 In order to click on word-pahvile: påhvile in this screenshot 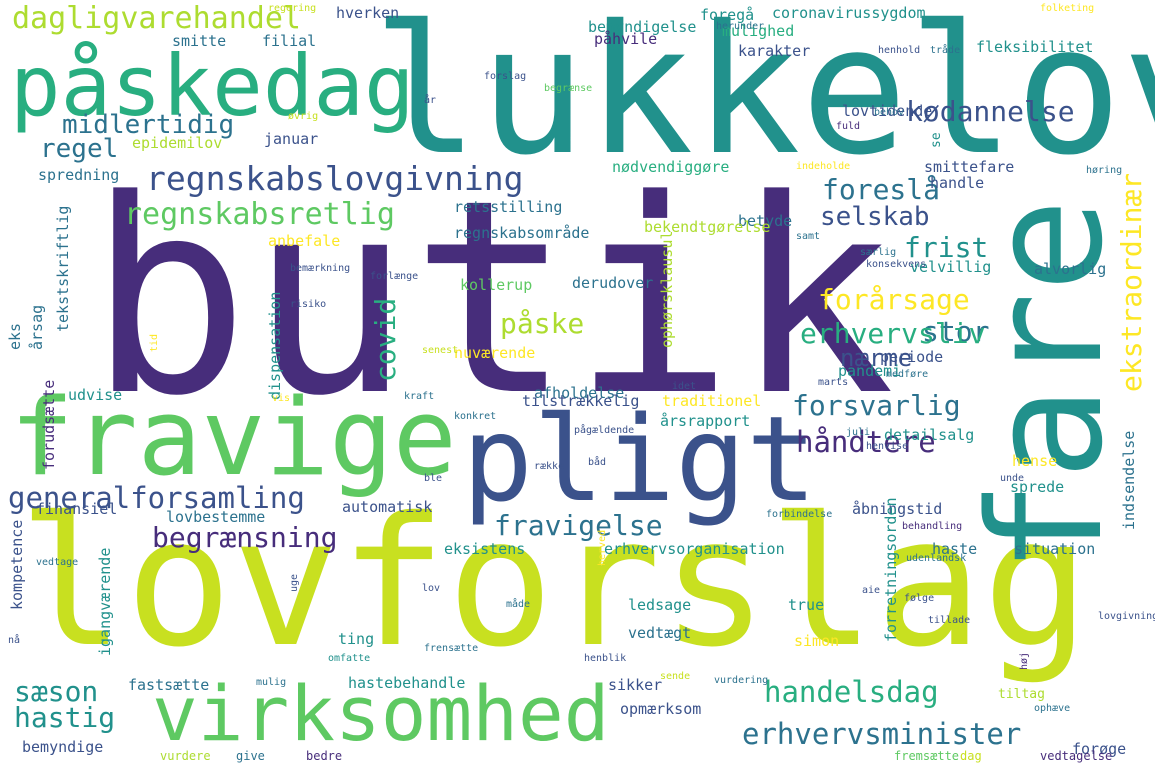, I will do `click(626, 39)`.